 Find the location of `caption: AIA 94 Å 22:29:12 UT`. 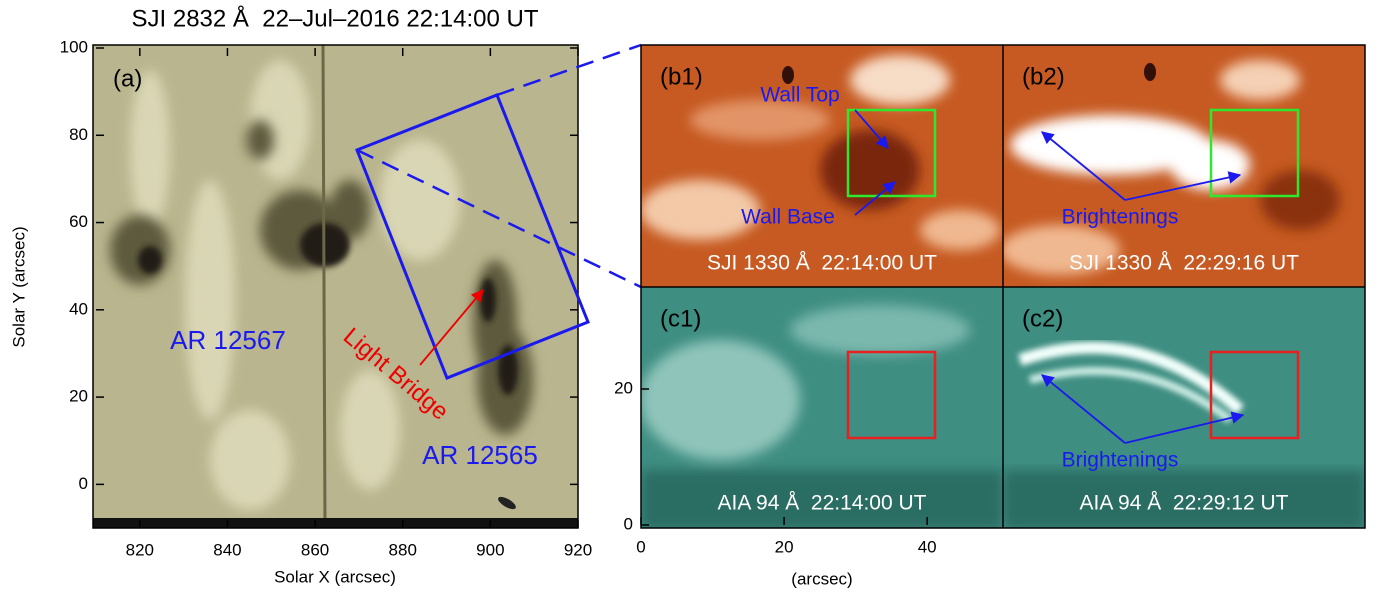

caption: AIA 94 Å 22:29:12 UT is located at coordinates (1184, 503).